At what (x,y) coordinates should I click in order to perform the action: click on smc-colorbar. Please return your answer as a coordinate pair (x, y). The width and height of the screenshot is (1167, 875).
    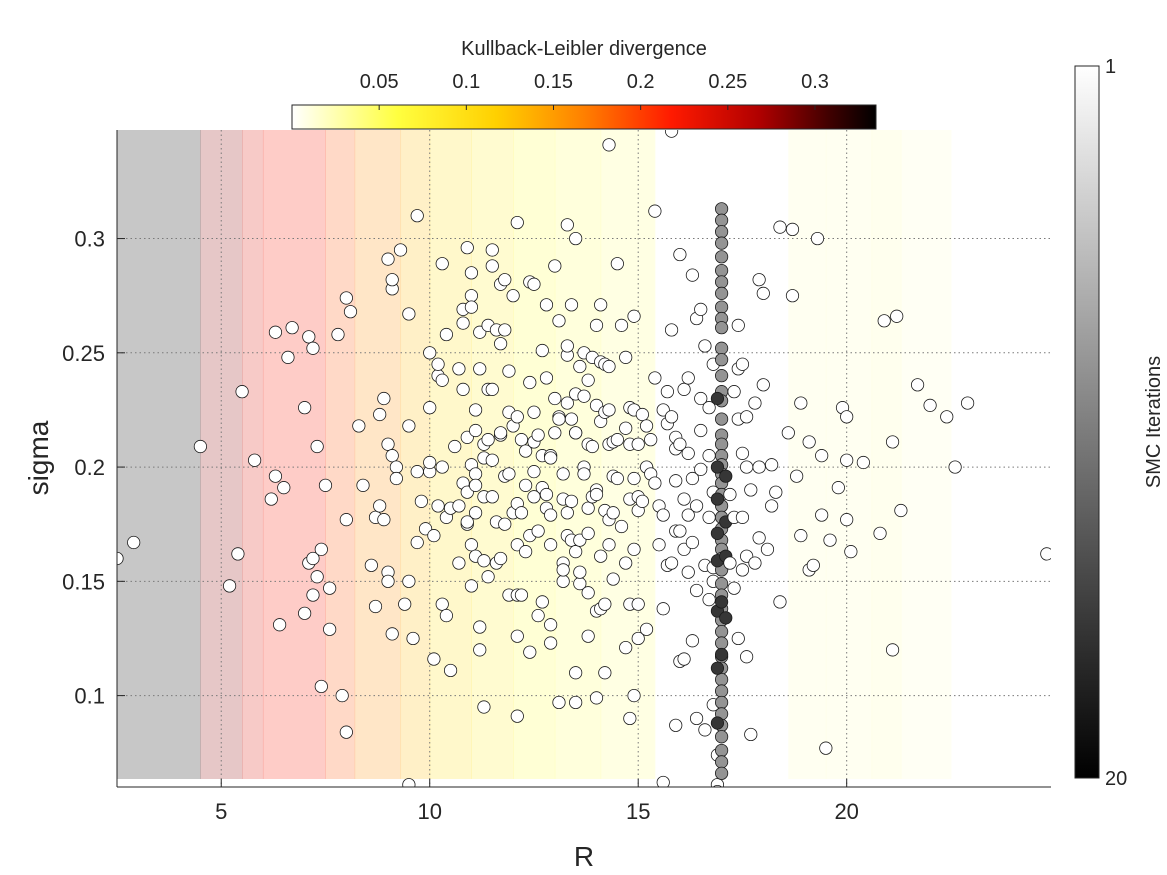
    Looking at the image, I should click on (1087, 422).